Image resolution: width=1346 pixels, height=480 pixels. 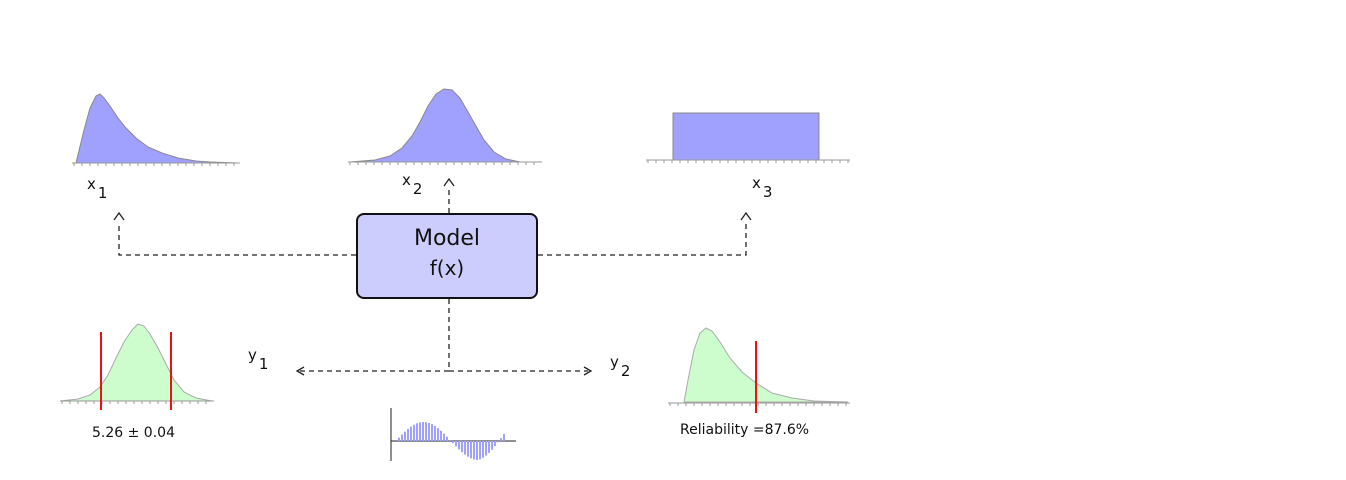 I want to click on y1-caption: 5.26 ± 0.04, so click(x=133, y=433).